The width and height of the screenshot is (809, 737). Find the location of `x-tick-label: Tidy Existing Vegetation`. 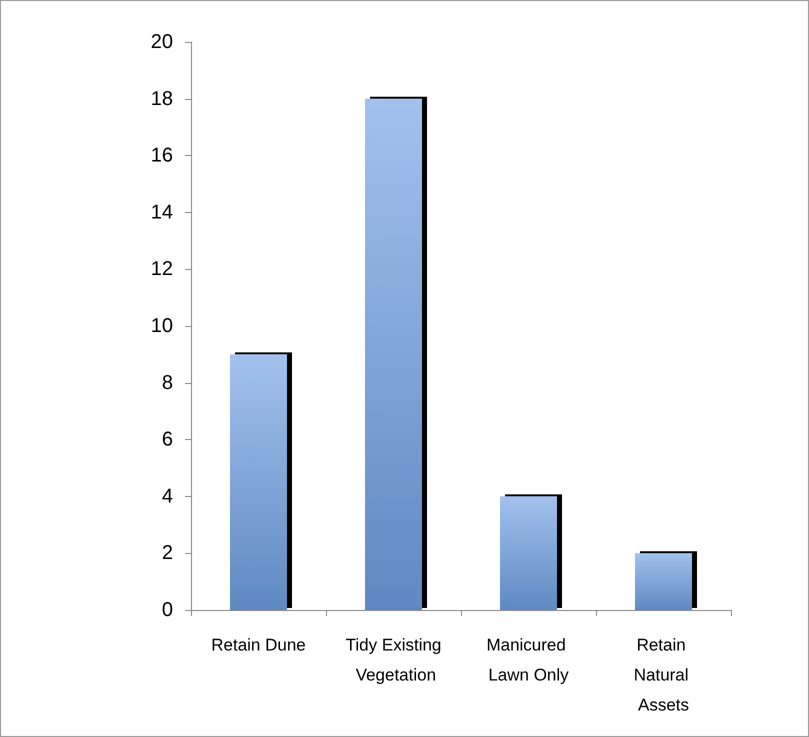

x-tick-label: Tidy Existing Vegetation is located at coordinates (394, 660).